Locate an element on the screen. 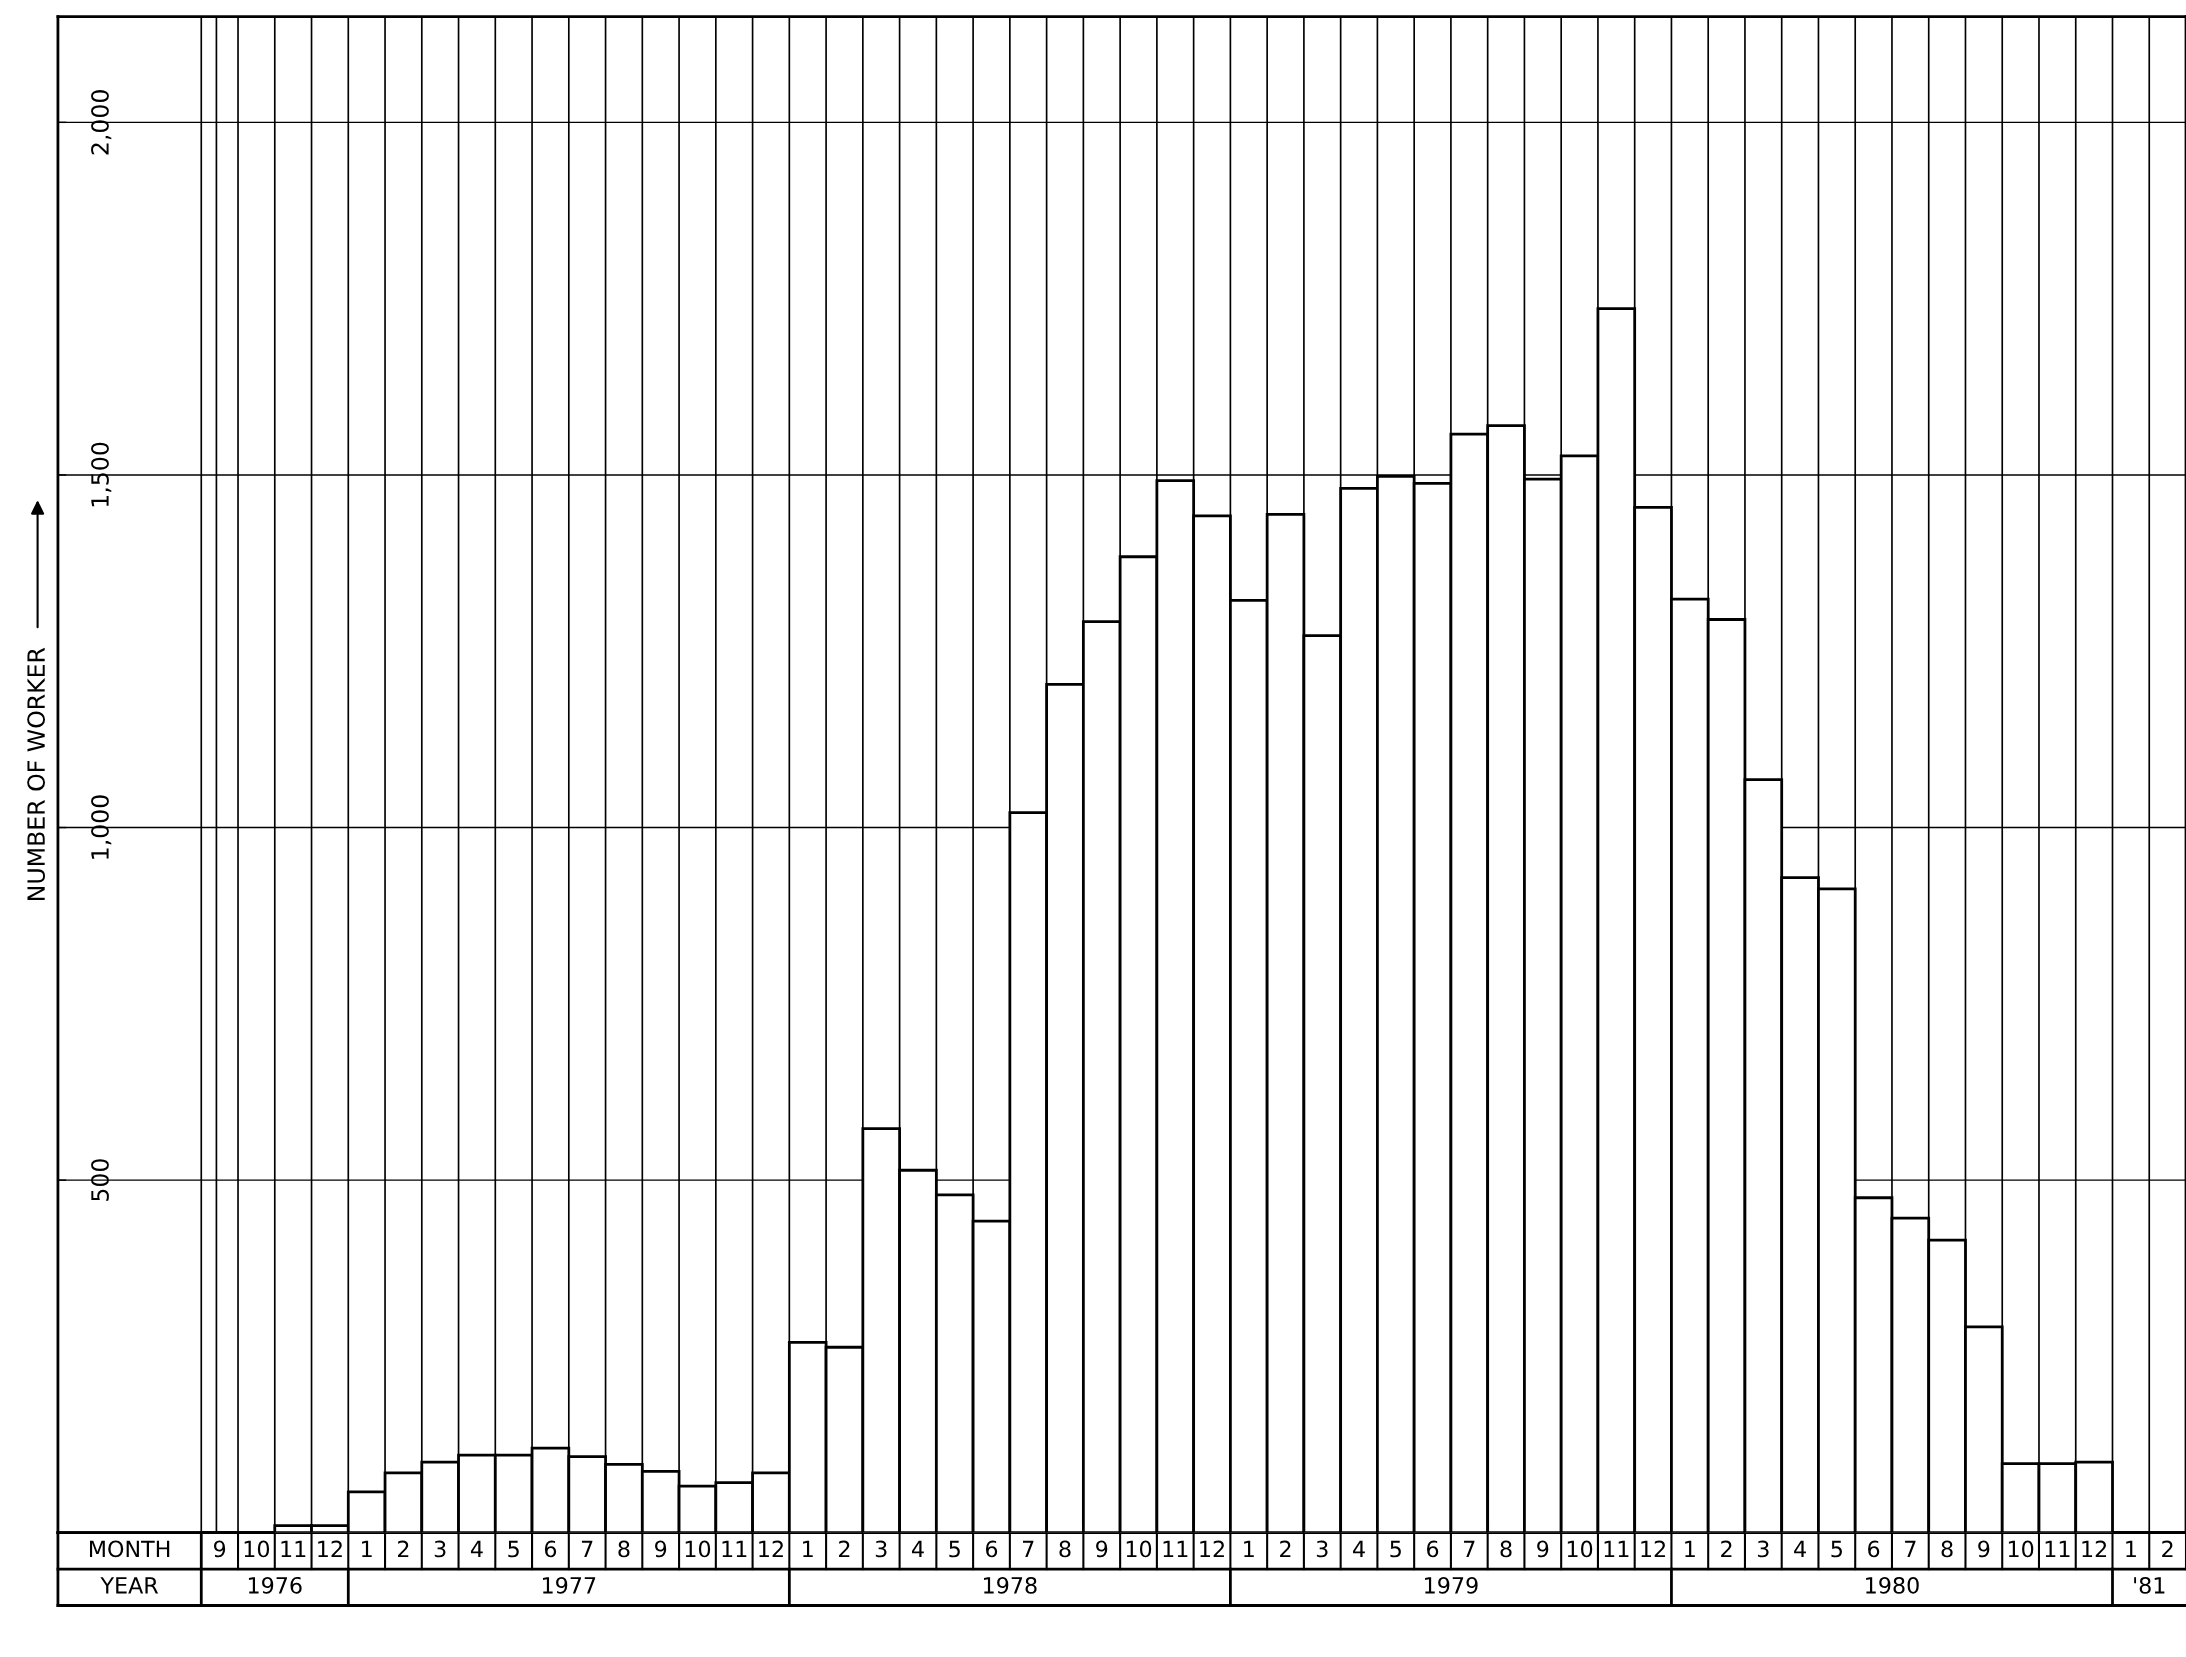 This screenshot has height=1657, width=2186. y-tick-label: 500 is located at coordinates (100, 1180).